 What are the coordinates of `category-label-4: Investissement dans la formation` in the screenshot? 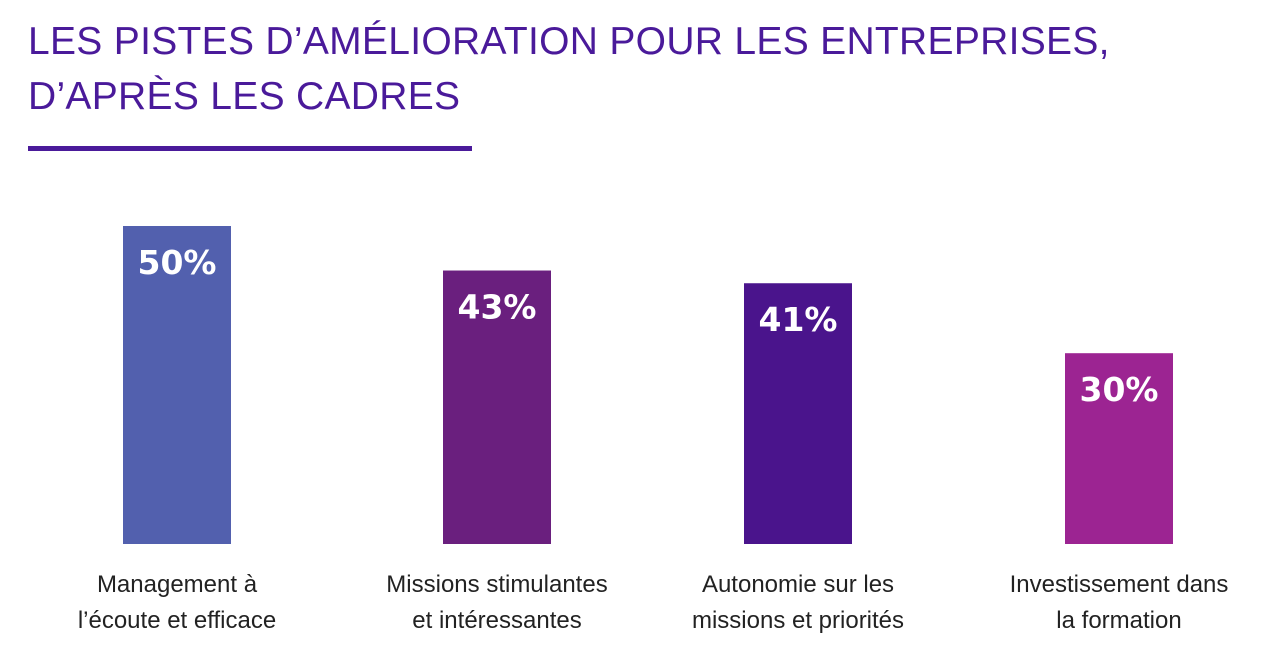 It's located at (1119, 603).